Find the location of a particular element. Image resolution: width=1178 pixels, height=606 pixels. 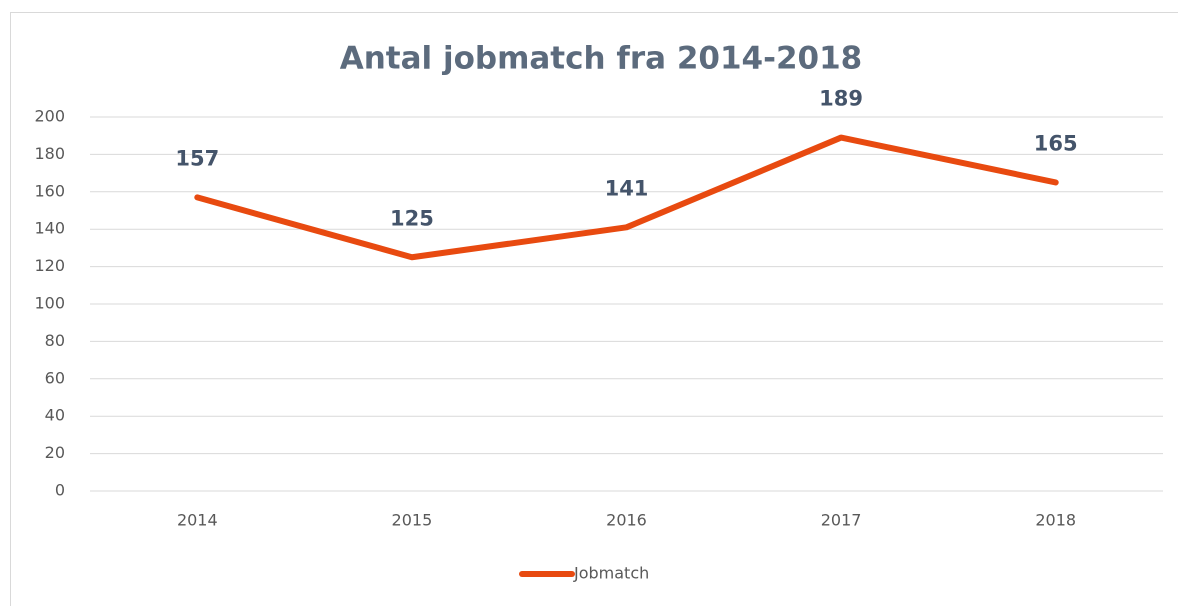

legend-label: Jobmatch is located at coordinates (611, 573).